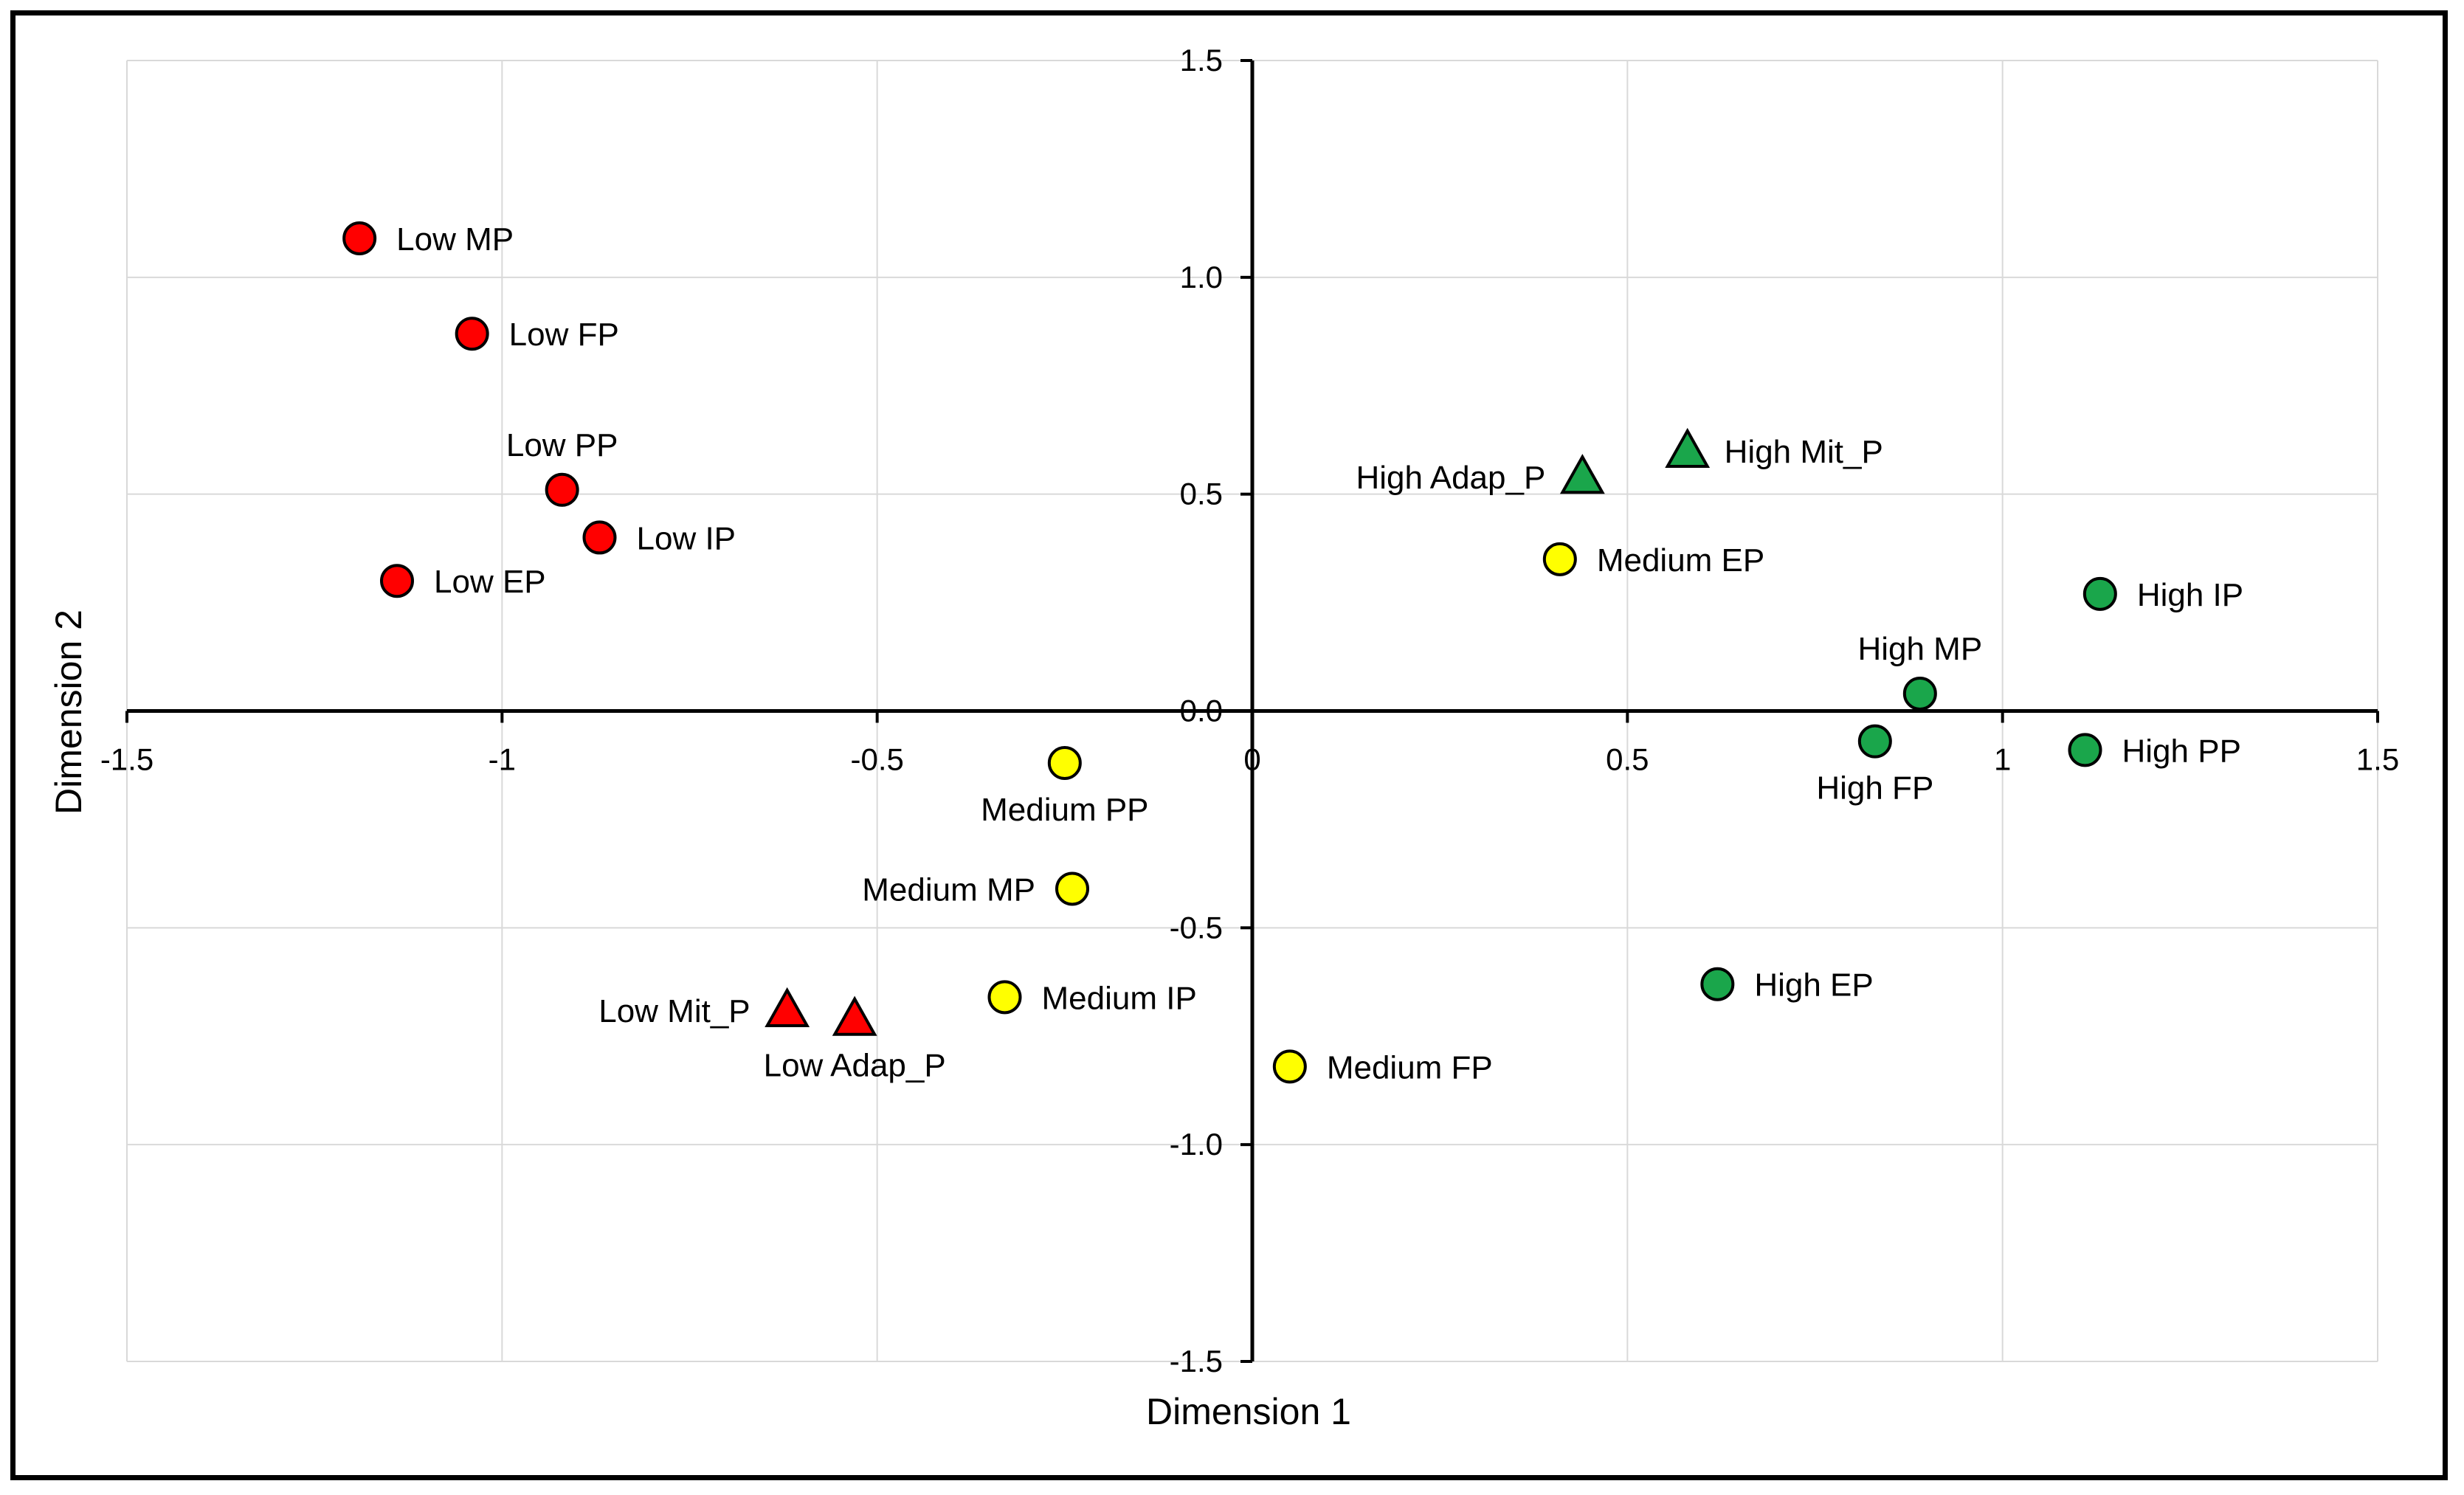 The height and width of the screenshot is (1495, 2464). What do you see at coordinates (490, 582) in the screenshot?
I see `data-point-low-ep-label: Low EP` at bounding box center [490, 582].